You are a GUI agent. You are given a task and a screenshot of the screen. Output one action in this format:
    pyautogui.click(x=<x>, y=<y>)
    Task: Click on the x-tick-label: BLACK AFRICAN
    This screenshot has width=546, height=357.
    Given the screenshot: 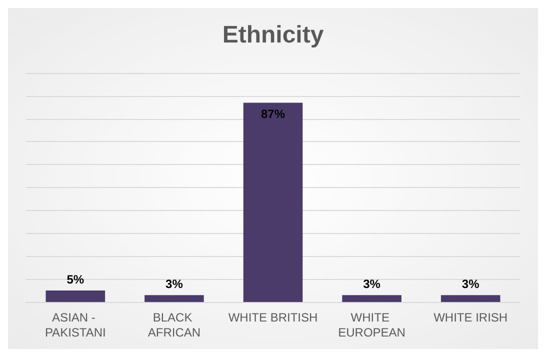 What is the action you would take?
    pyautogui.click(x=174, y=325)
    